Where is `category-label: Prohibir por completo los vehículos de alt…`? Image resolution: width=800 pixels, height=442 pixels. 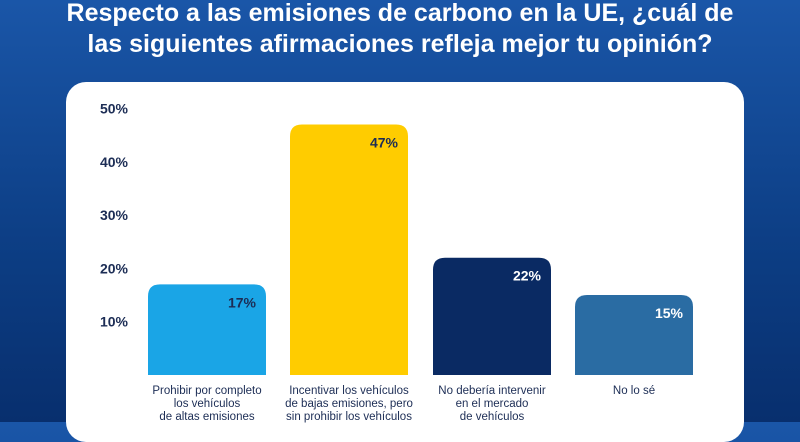
category-label: Prohibir por completo los vehículos de alt… is located at coordinates (207, 404).